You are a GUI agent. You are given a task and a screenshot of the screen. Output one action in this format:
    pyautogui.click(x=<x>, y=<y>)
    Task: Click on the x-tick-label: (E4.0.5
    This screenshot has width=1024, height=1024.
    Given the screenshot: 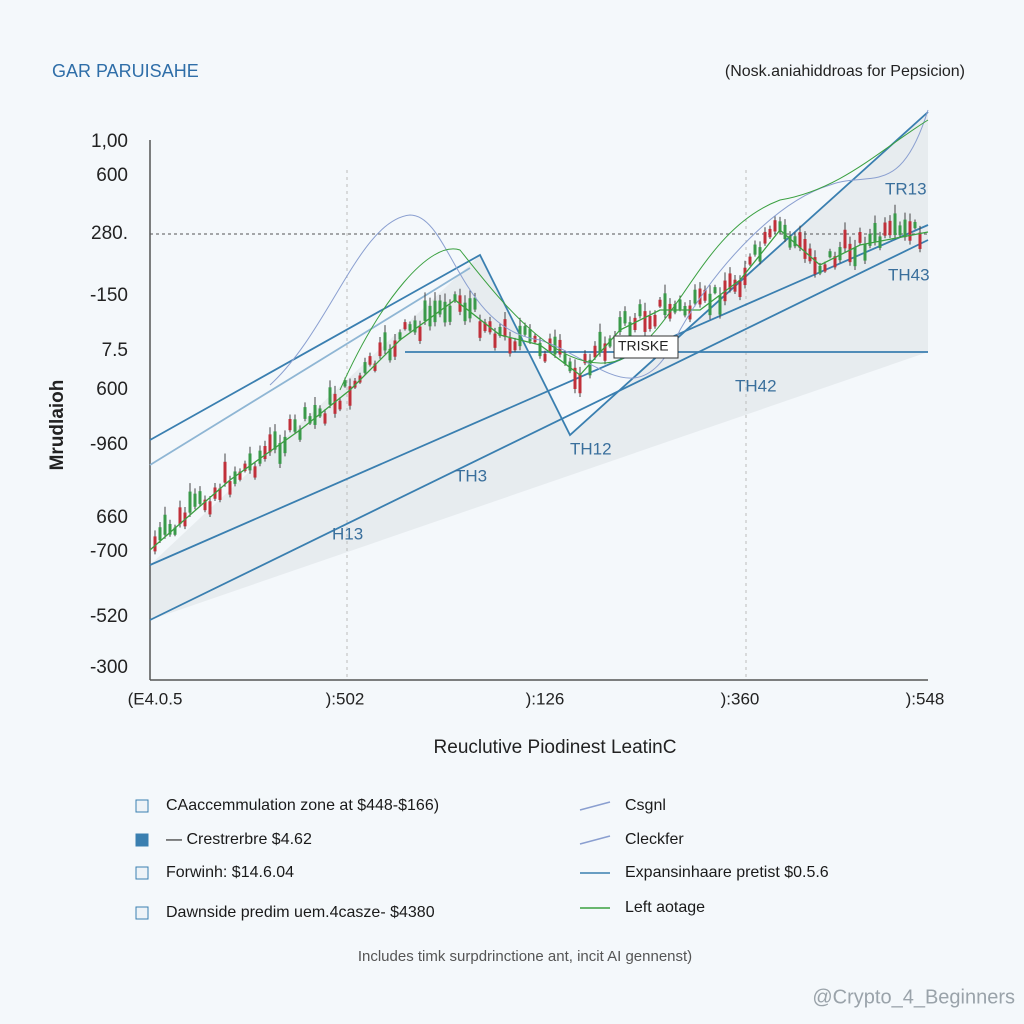 What is the action you would take?
    pyautogui.click(x=155, y=698)
    